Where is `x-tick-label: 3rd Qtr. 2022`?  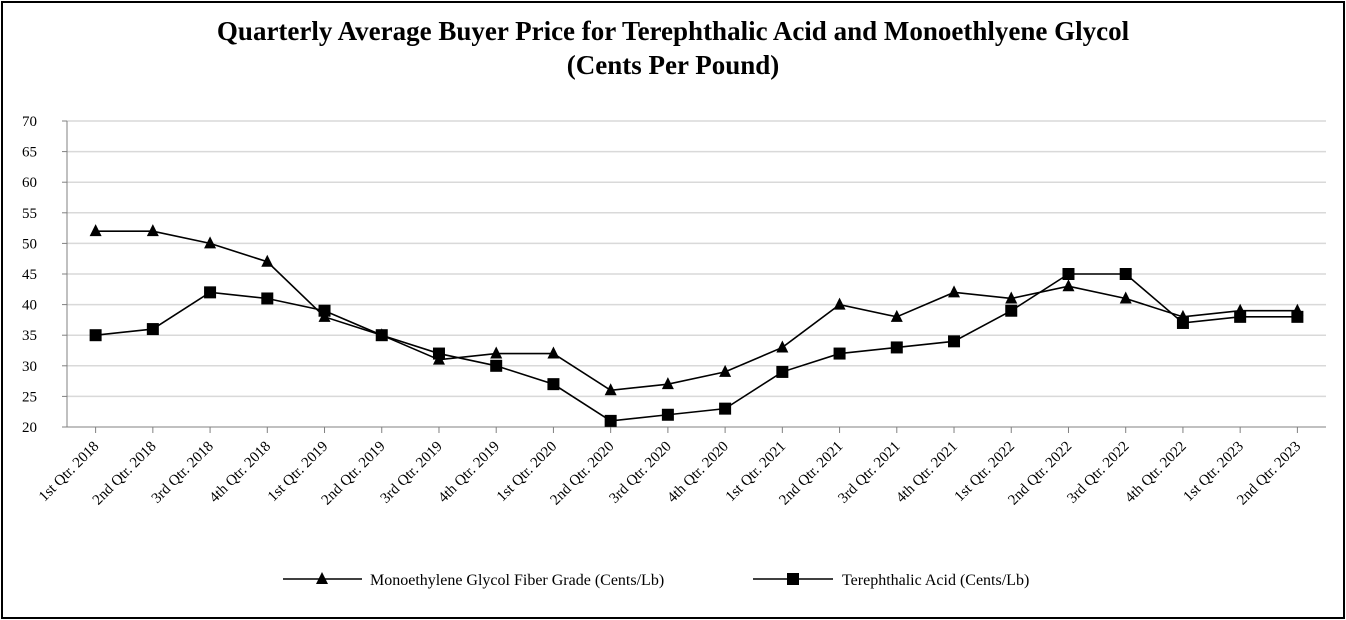 x-tick-label: 3rd Qtr. 2022 is located at coordinates (1098, 473).